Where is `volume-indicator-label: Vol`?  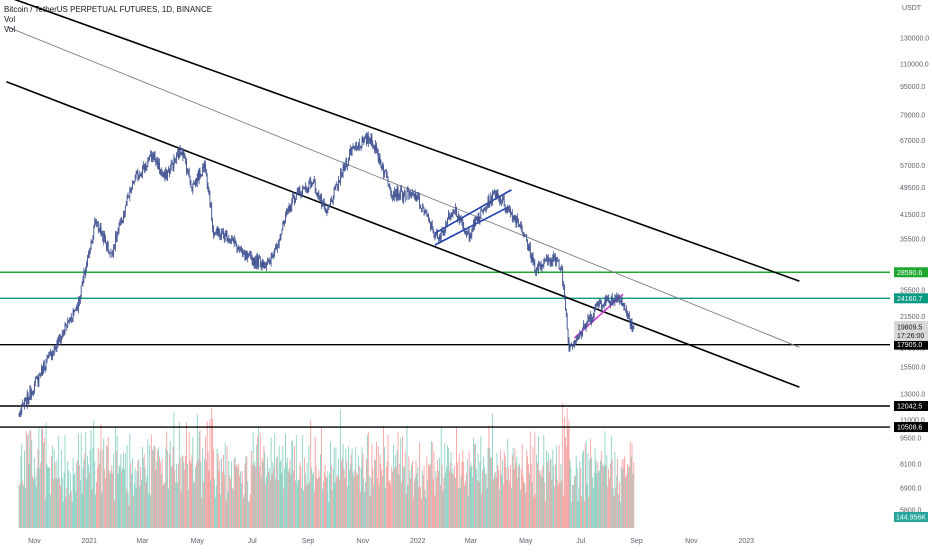 volume-indicator-label: Vol is located at coordinates (10, 19).